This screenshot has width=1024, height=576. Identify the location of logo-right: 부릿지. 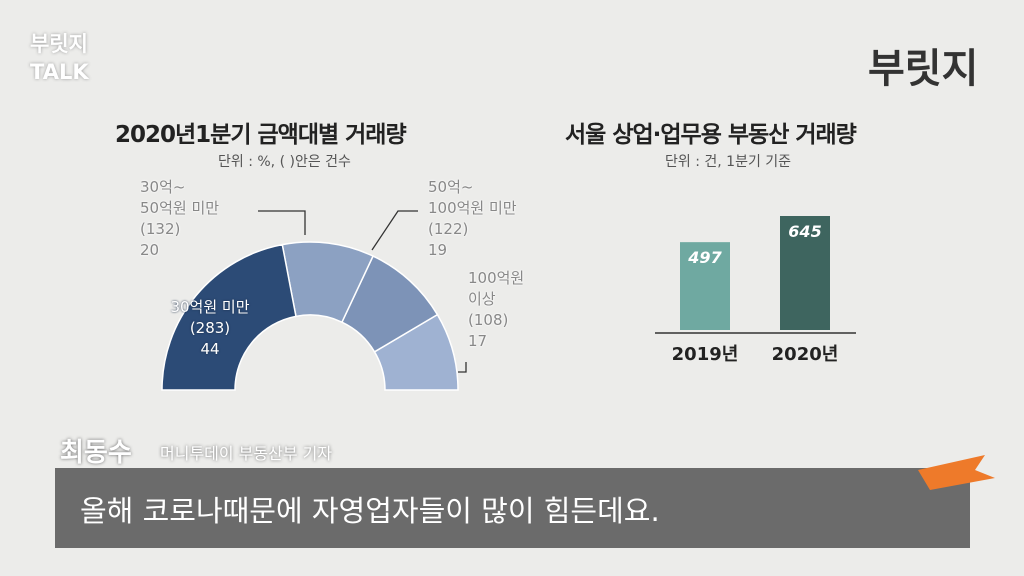
(923, 69).